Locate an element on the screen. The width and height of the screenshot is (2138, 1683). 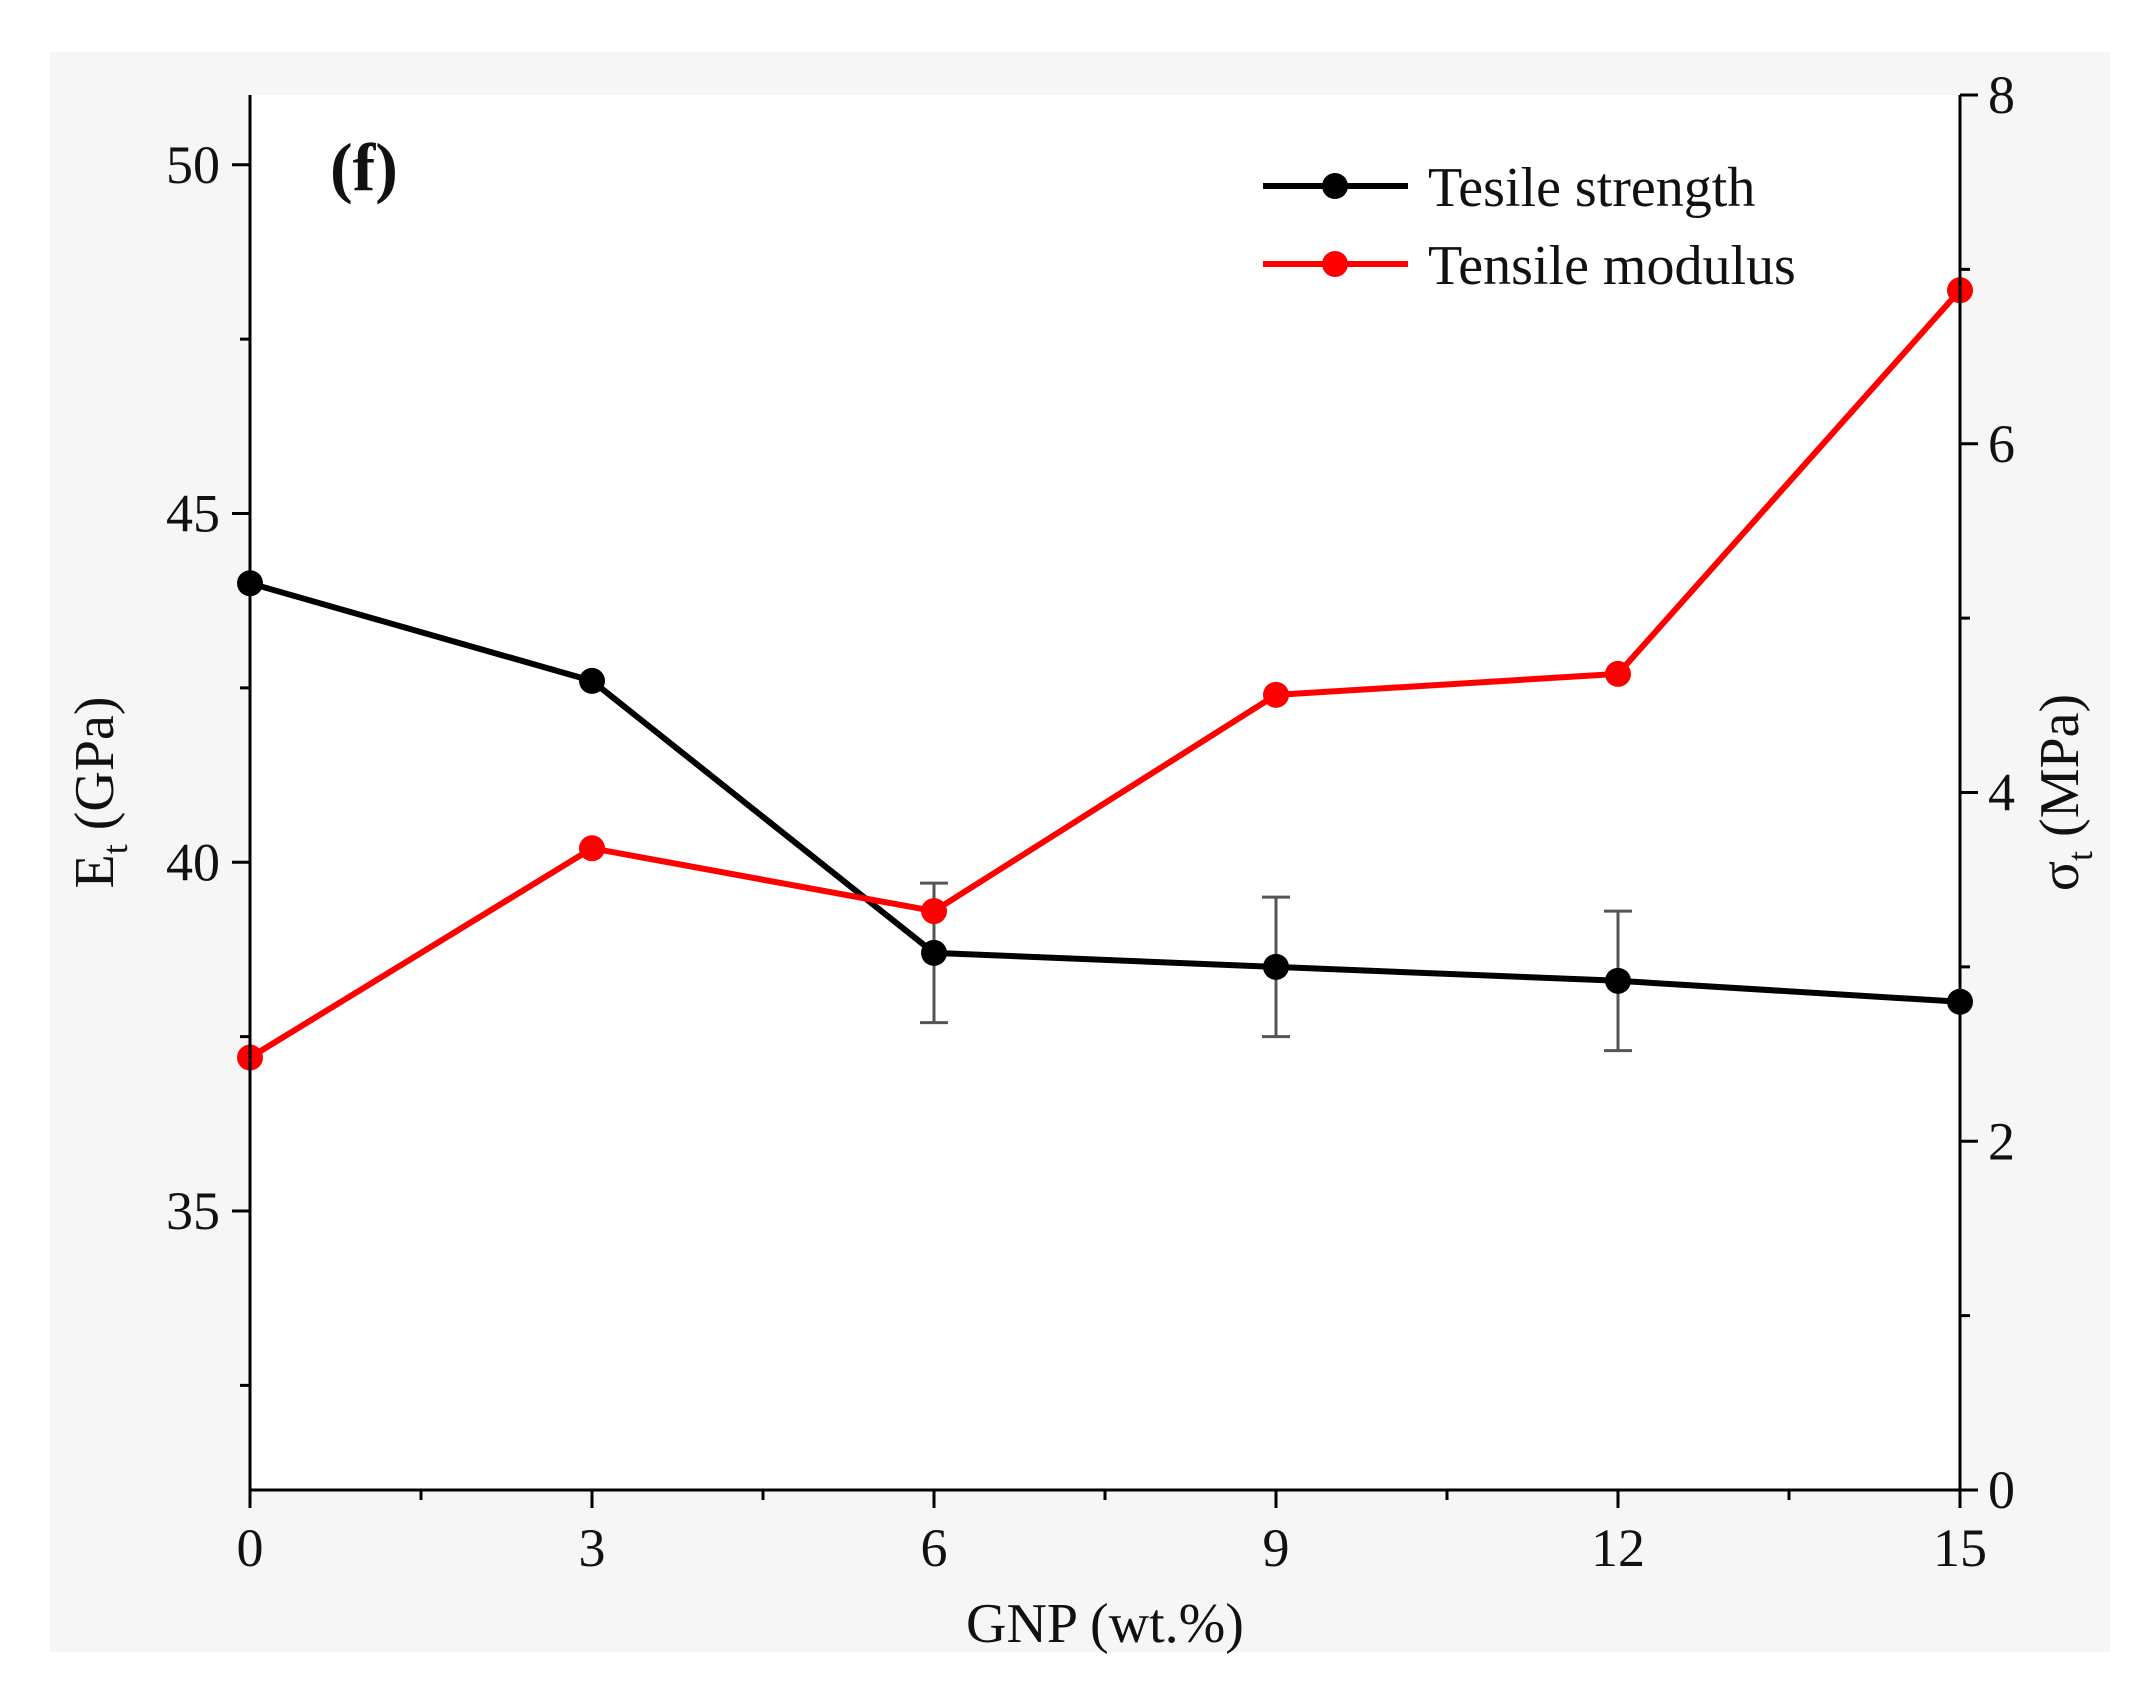
right-y-axis-title: σt (MPa) is located at coordinates (2064, 792).